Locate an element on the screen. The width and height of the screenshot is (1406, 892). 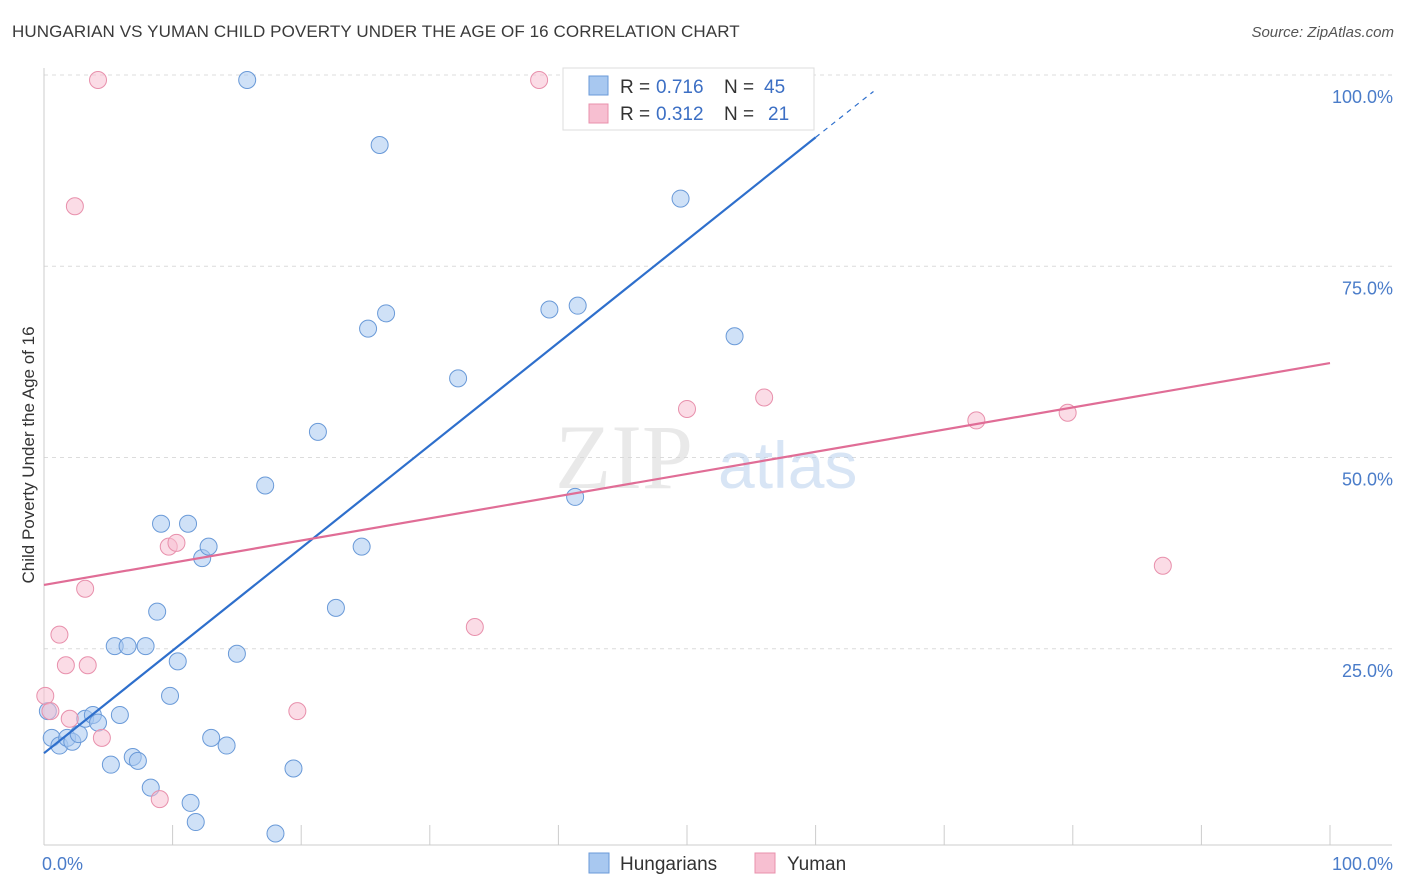
trend-line-extension-hungarians is located at coordinates (844, 114).